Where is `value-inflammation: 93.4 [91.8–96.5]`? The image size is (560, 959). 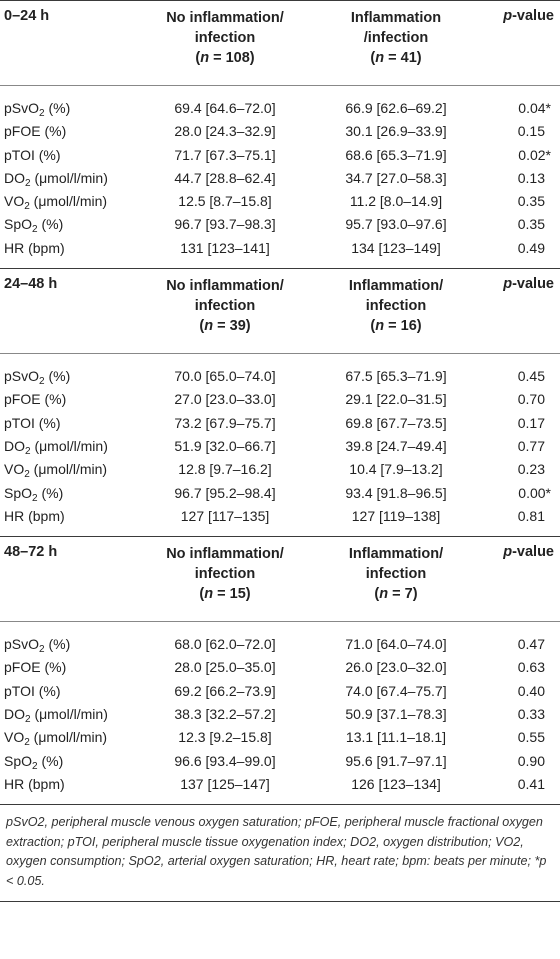
value-inflammation: 93.4 [91.8–96.5] is located at coordinates (396, 492).